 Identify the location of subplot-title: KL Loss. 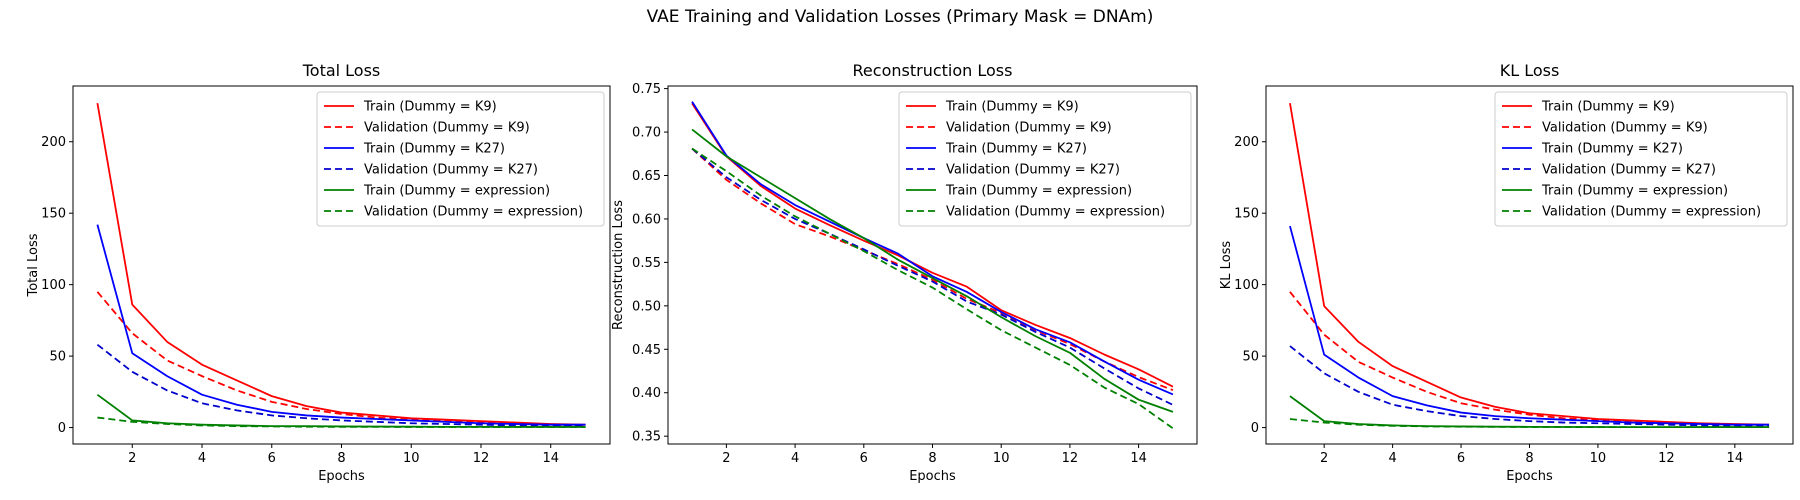
(1530, 70).